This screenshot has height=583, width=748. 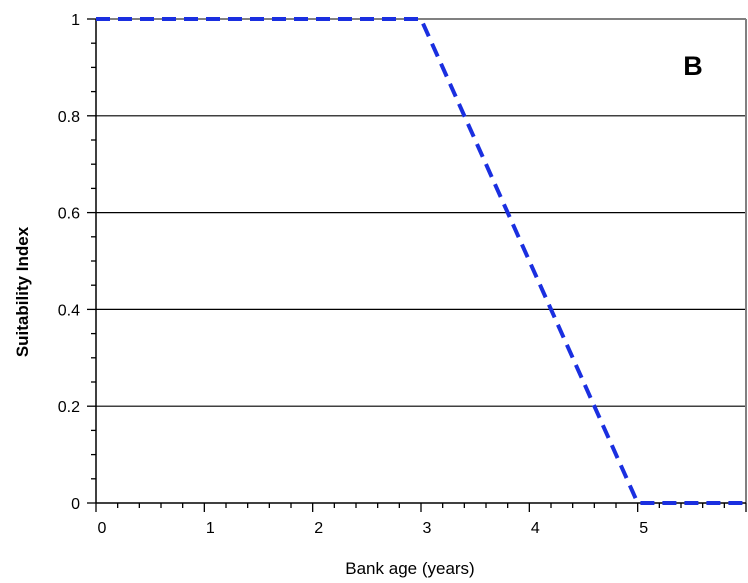 What do you see at coordinates (75, 504) in the screenshot?
I see `y-tick-label: 0` at bounding box center [75, 504].